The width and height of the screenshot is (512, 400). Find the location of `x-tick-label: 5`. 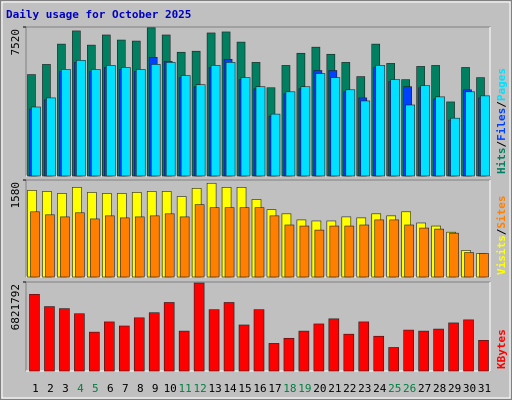

x-tick-label: 5 is located at coordinates (95, 388).